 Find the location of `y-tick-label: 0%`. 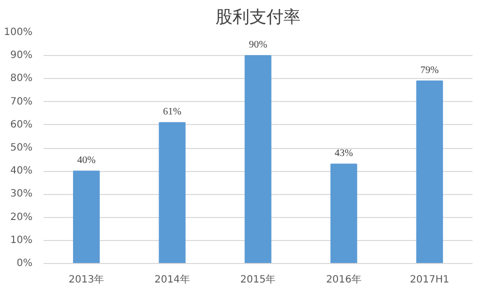

y-tick-label: 0% is located at coordinates (24, 263).